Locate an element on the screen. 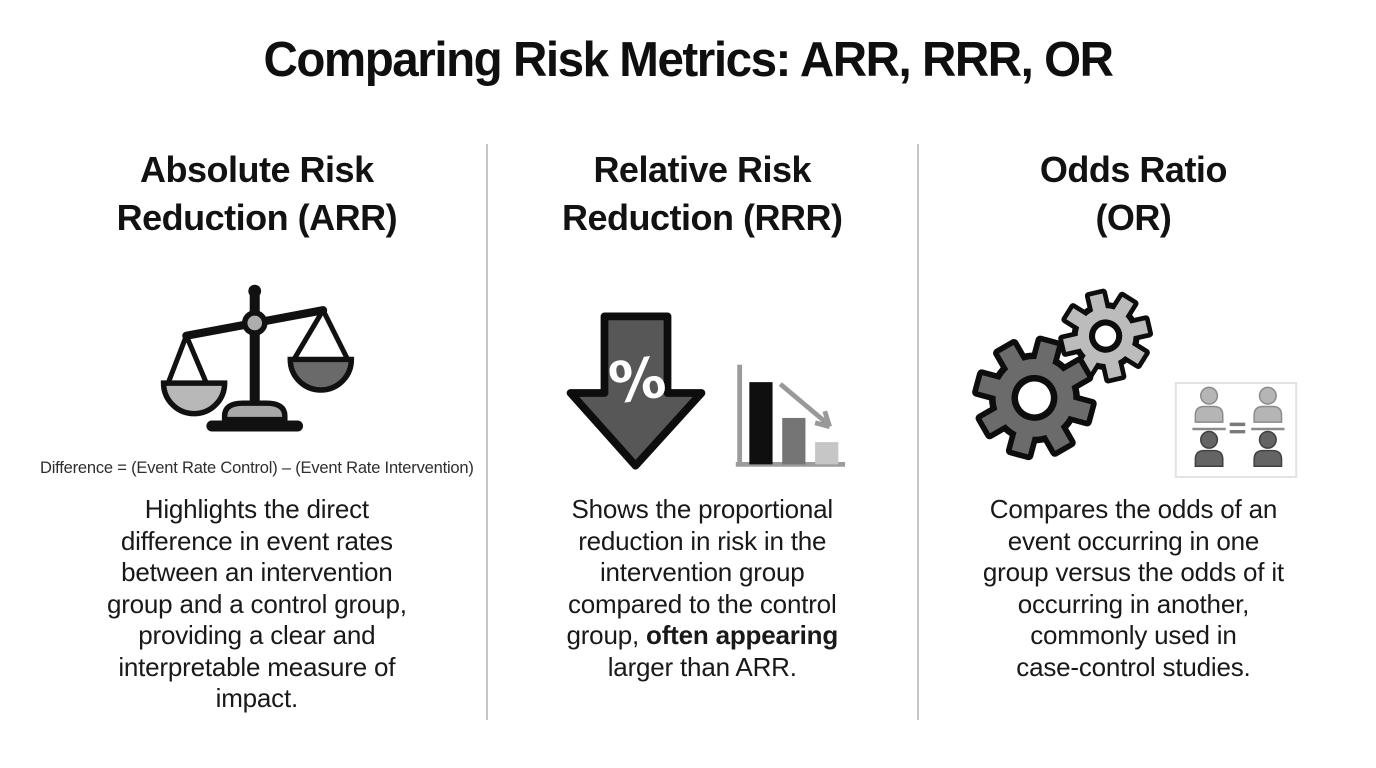 The width and height of the screenshot is (1376, 768). bar-tall is located at coordinates (761, 423).